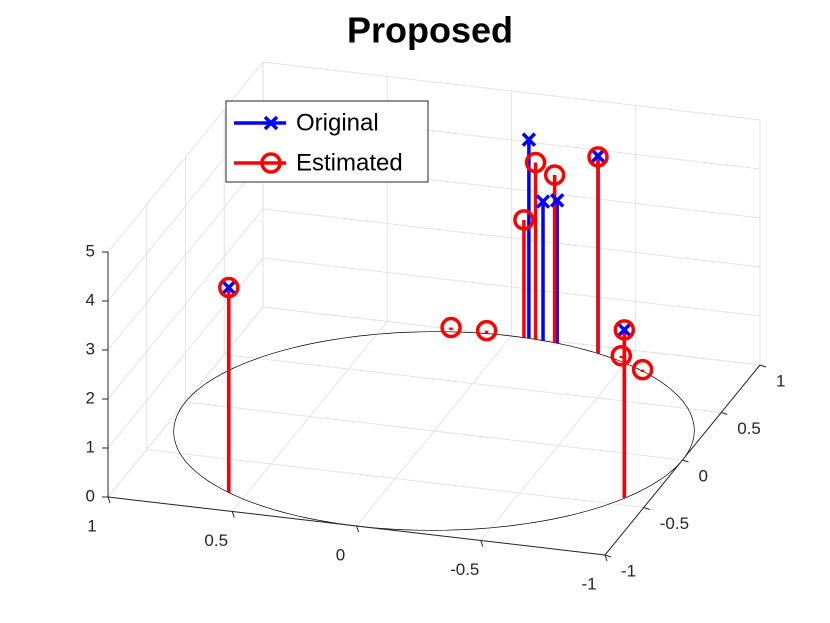  What do you see at coordinates (90, 495) in the screenshot?
I see `z-tick-label: 0` at bounding box center [90, 495].